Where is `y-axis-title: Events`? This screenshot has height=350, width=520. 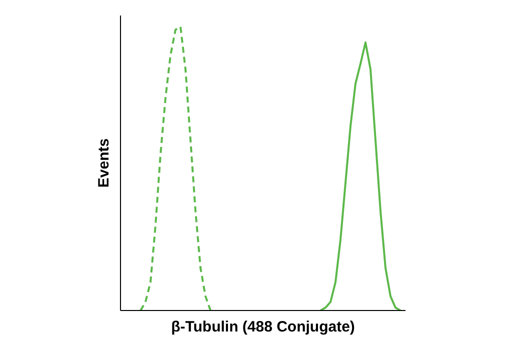 y-axis-title: Events is located at coordinates (104, 163).